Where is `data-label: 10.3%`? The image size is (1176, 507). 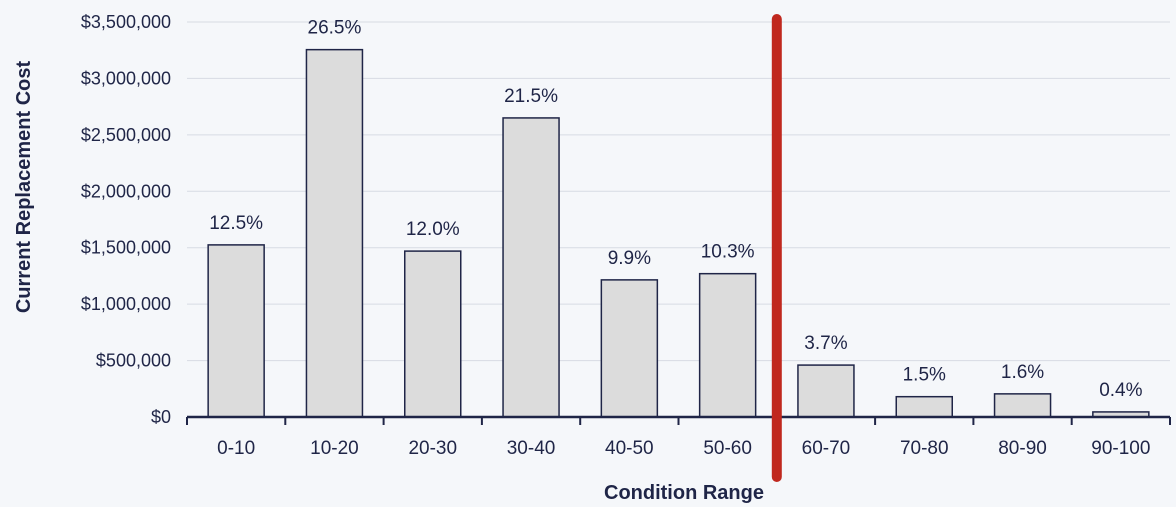 data-label: 10.3% is located at coordinates (728, 252).